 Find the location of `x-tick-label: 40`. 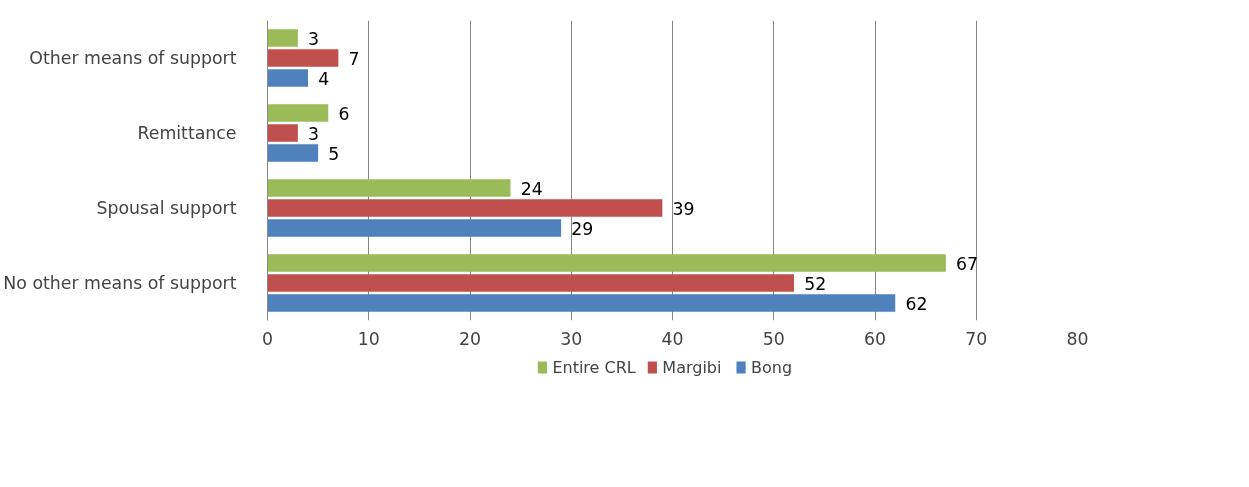

x-tick-label: 40 is located at coordinates (672, 338).